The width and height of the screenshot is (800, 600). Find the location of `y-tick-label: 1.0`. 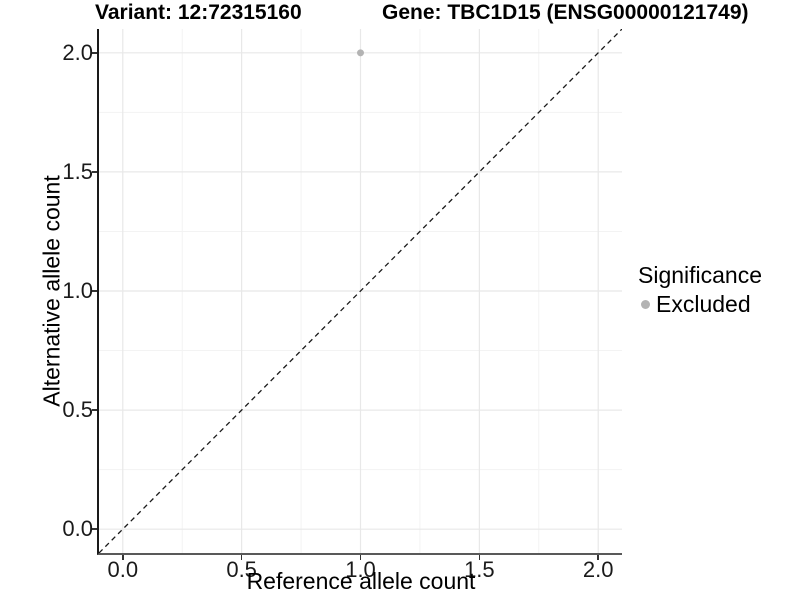

y-tick-label: 1.0 is located at coordinates (77, 290).